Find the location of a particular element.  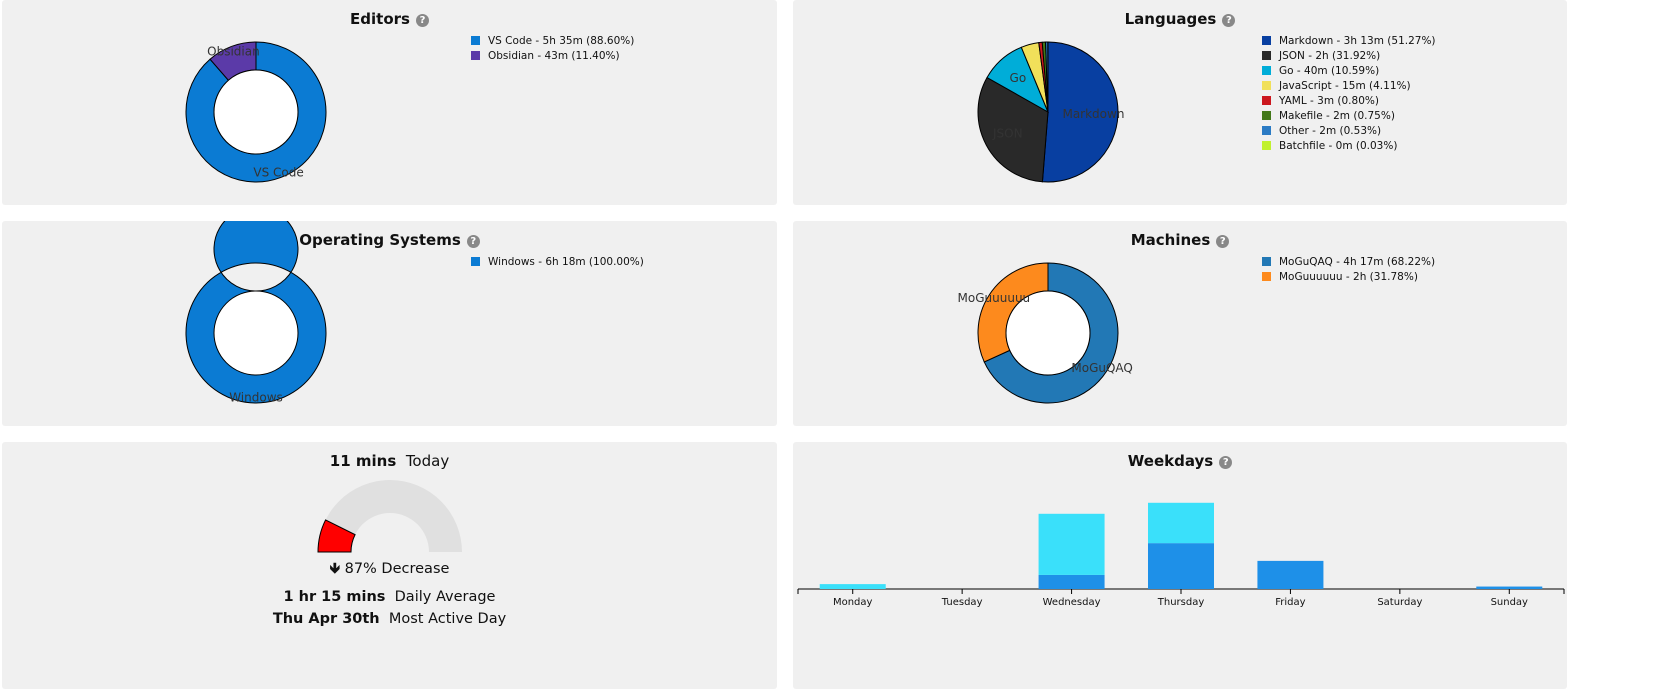

languages-slice-label: JSON is located at coordinates (1007, 133).